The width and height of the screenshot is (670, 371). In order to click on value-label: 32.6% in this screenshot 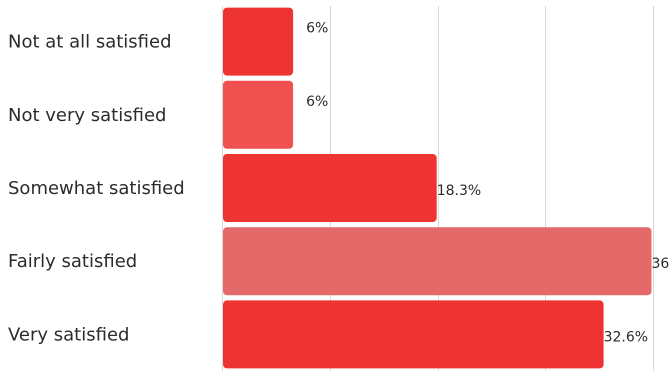, I will do `click(626, 337)`.